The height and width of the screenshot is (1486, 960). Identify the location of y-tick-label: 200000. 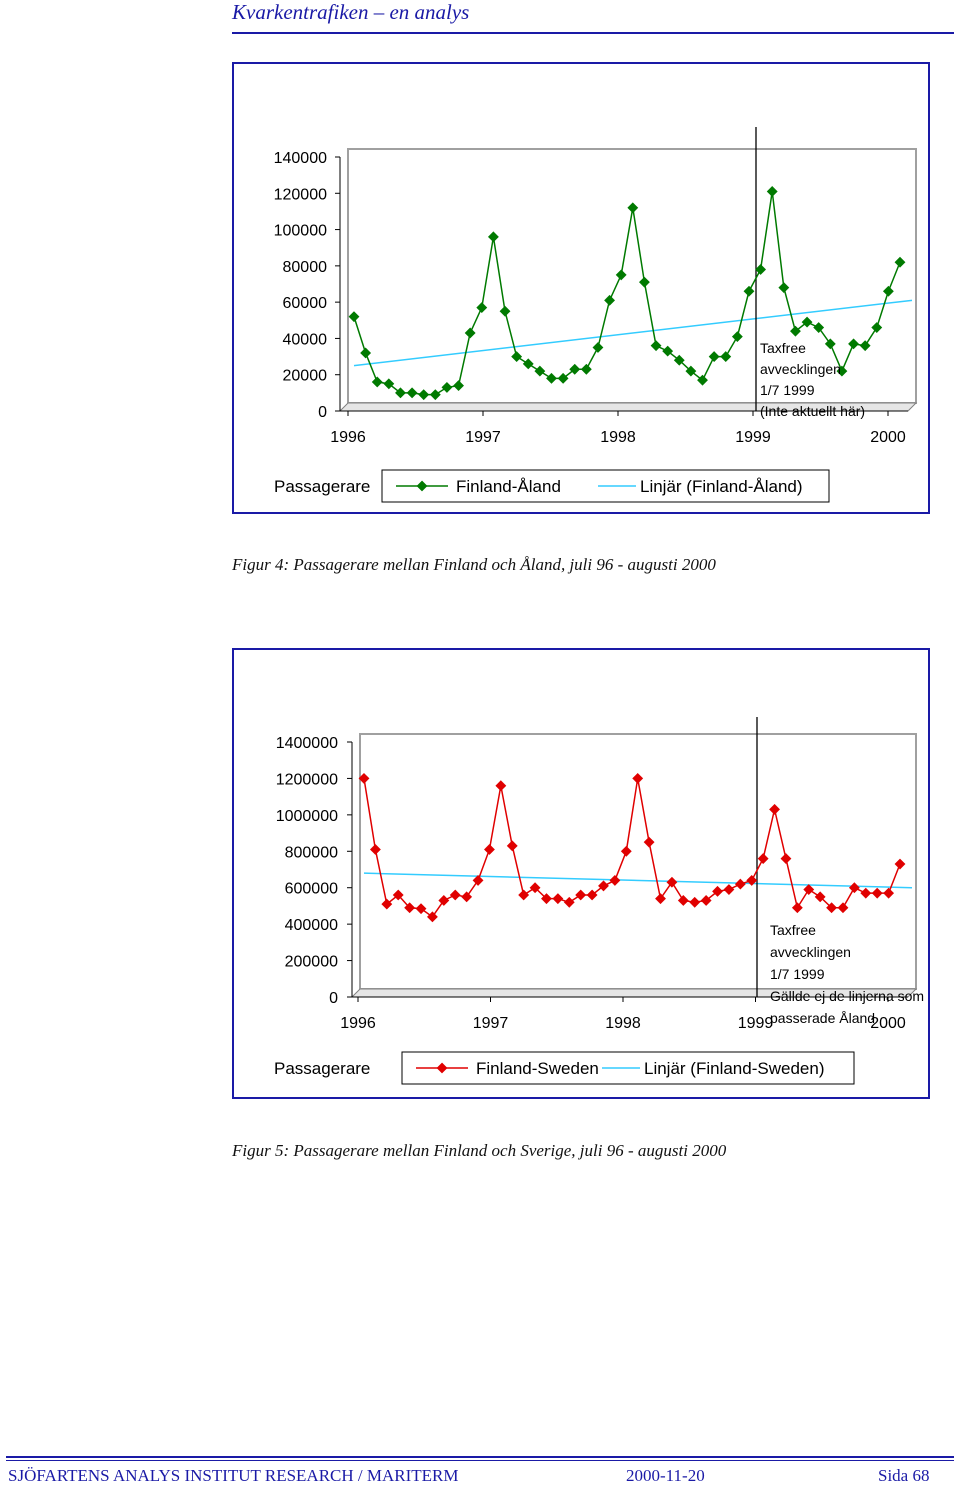
(311, 962).